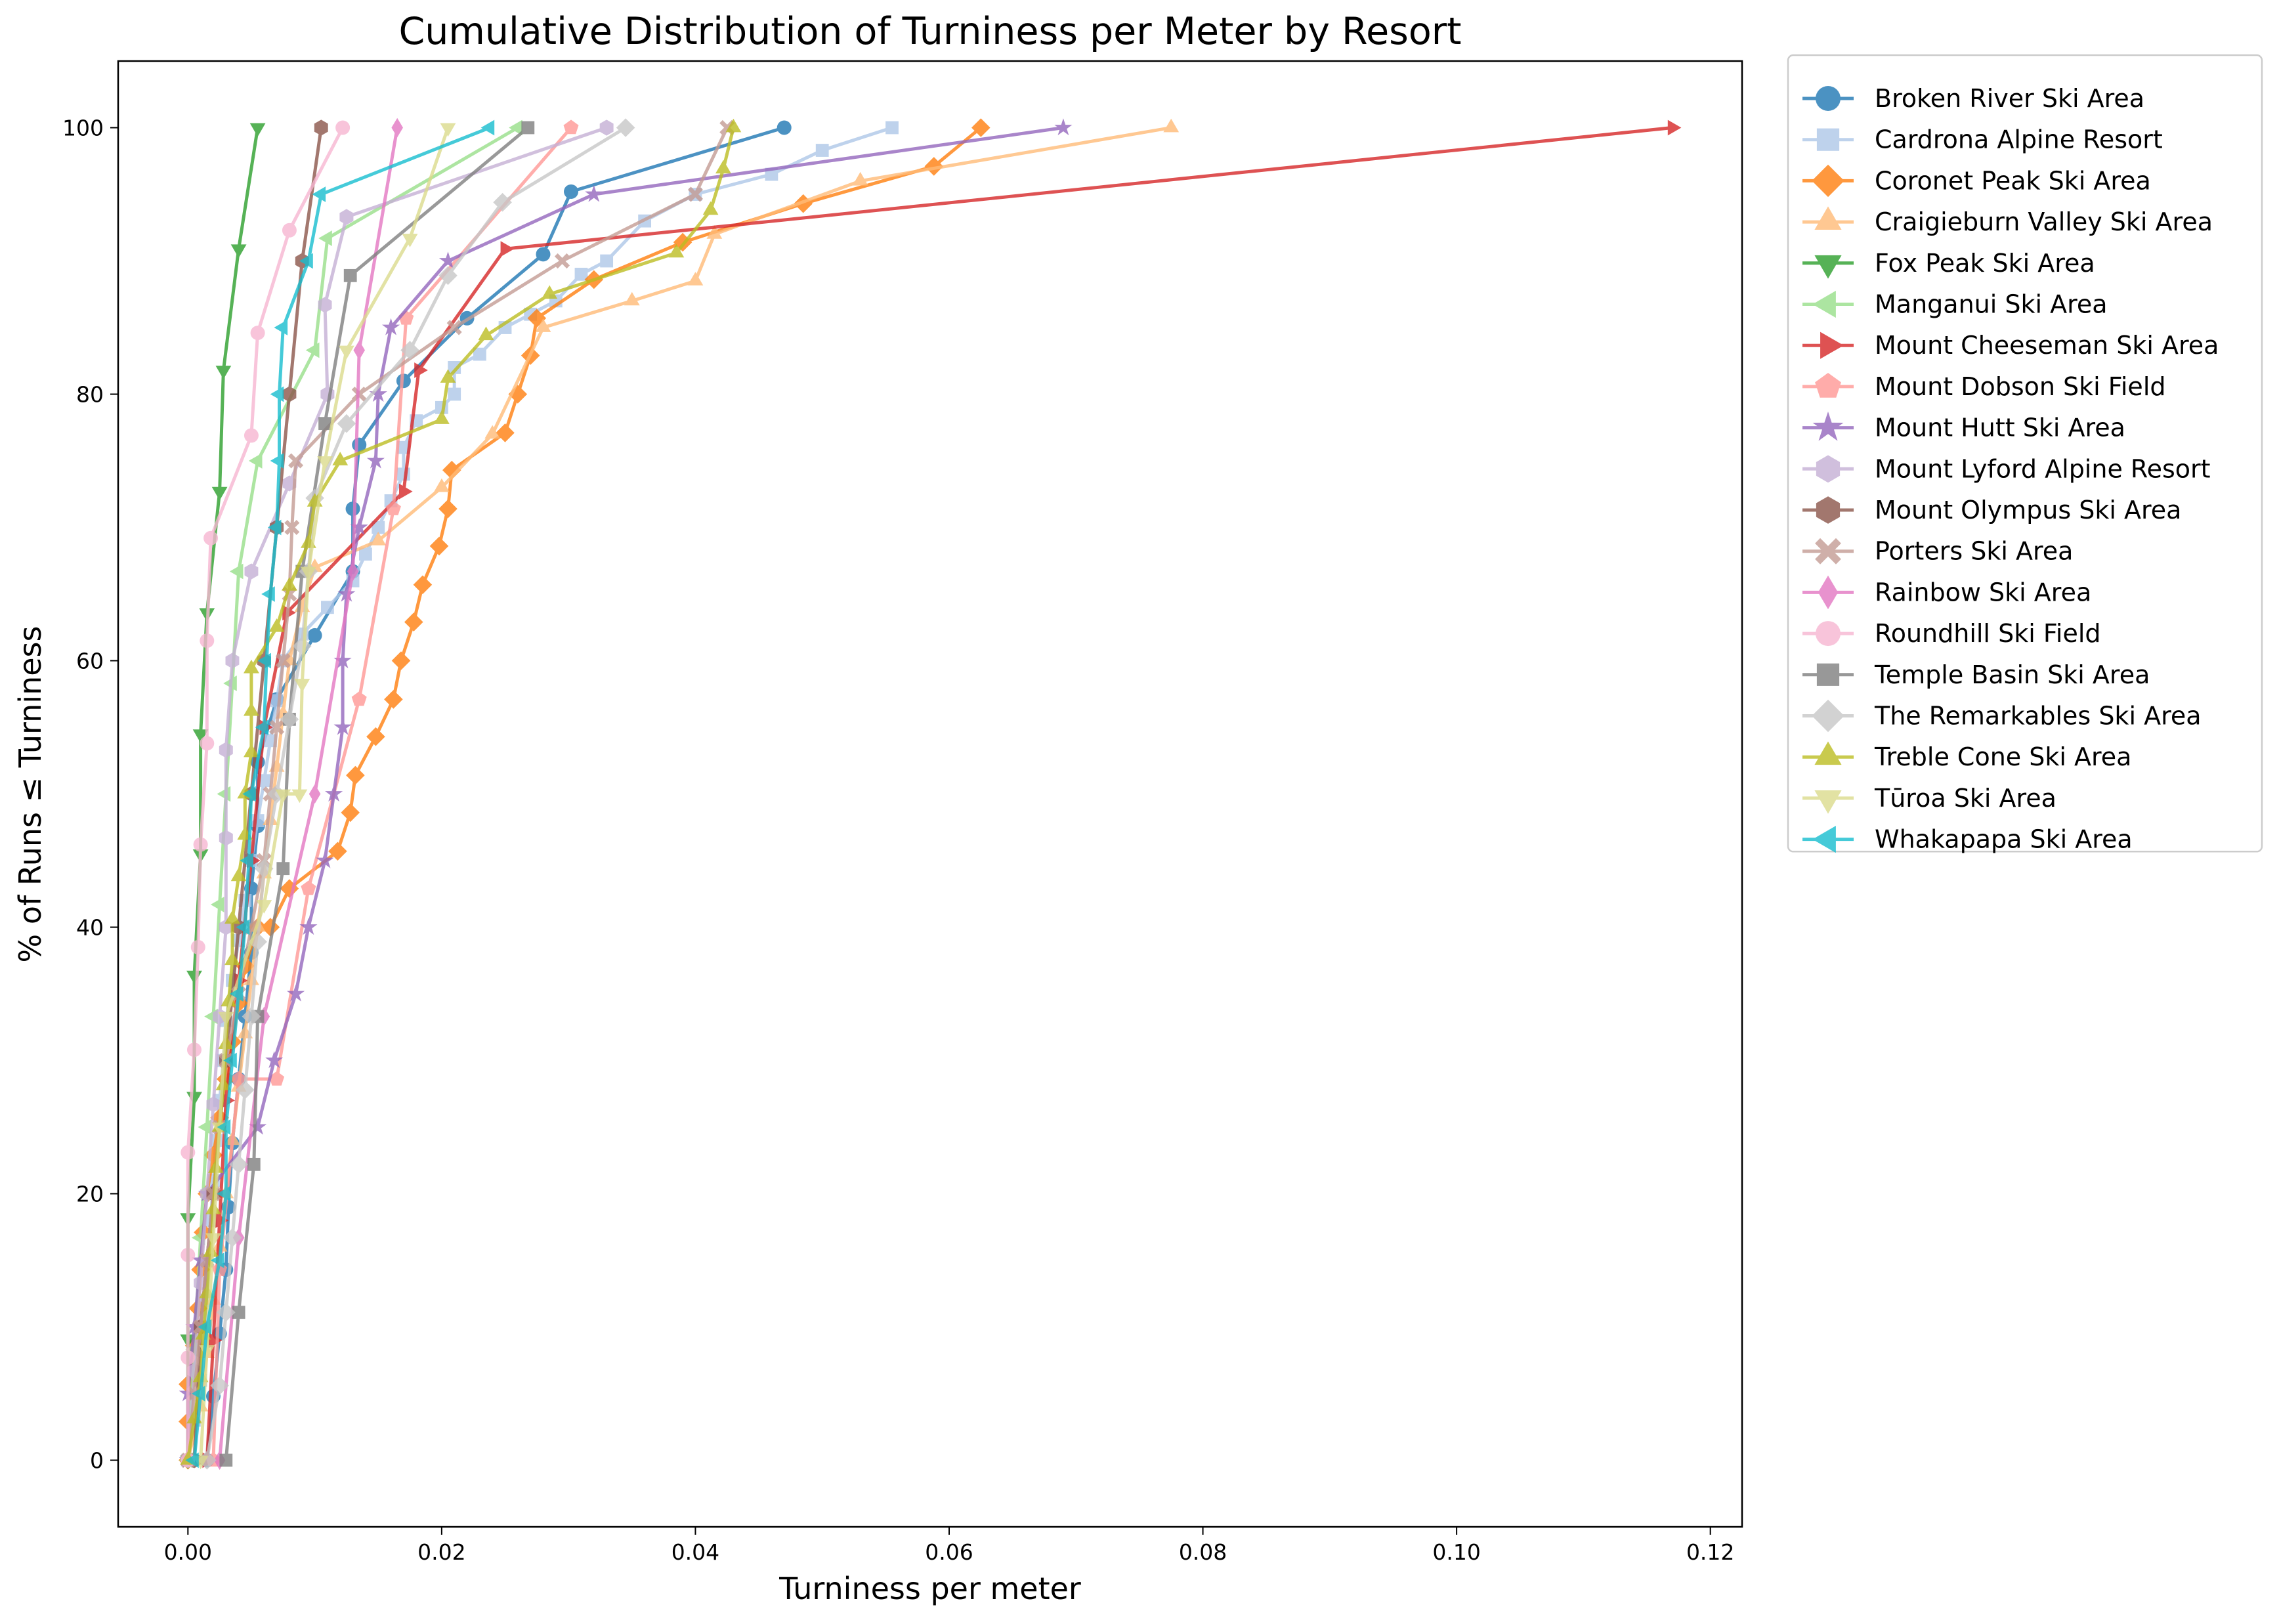 This screenshot has height=1624, width=2279. Describe the element at coordinates (1828, 634) in the screenshot. I see `legend-entry-roundhill-ski-field` at that location.